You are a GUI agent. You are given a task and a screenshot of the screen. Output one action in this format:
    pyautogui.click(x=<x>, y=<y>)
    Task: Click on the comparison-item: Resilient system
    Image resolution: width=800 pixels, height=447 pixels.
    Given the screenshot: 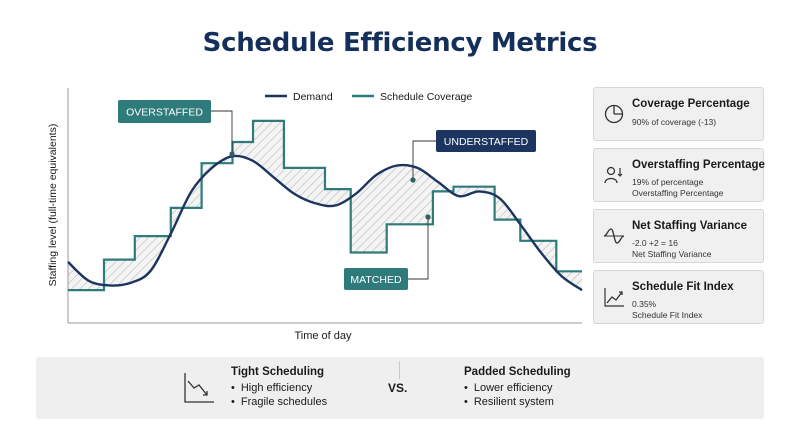 What is the action you would take?
    pyautogui.click(x=517, y=402)
    